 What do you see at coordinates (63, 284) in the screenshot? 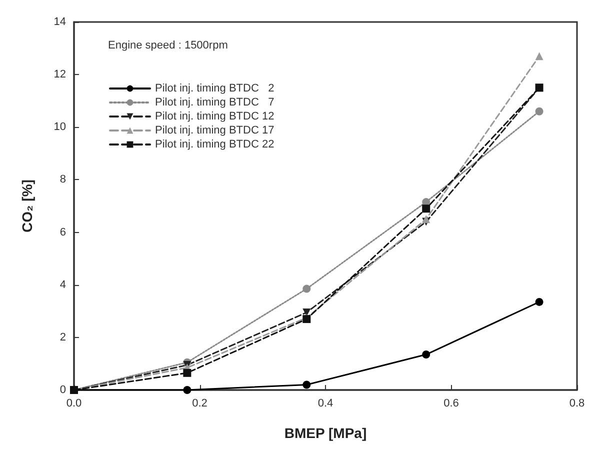
I see `y-tick-label: 4` at bounding box center [63, 284].